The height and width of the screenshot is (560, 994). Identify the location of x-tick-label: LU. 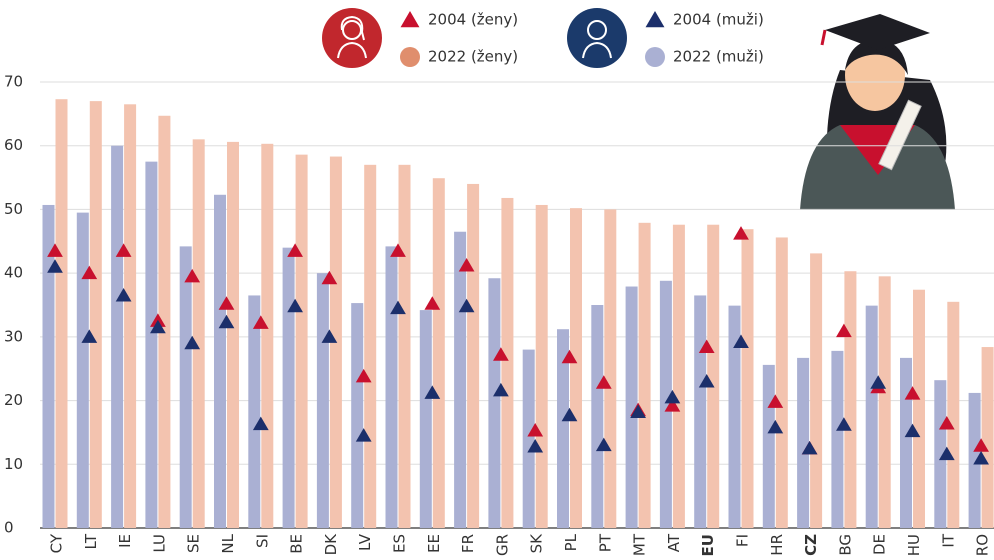
(159, 543).